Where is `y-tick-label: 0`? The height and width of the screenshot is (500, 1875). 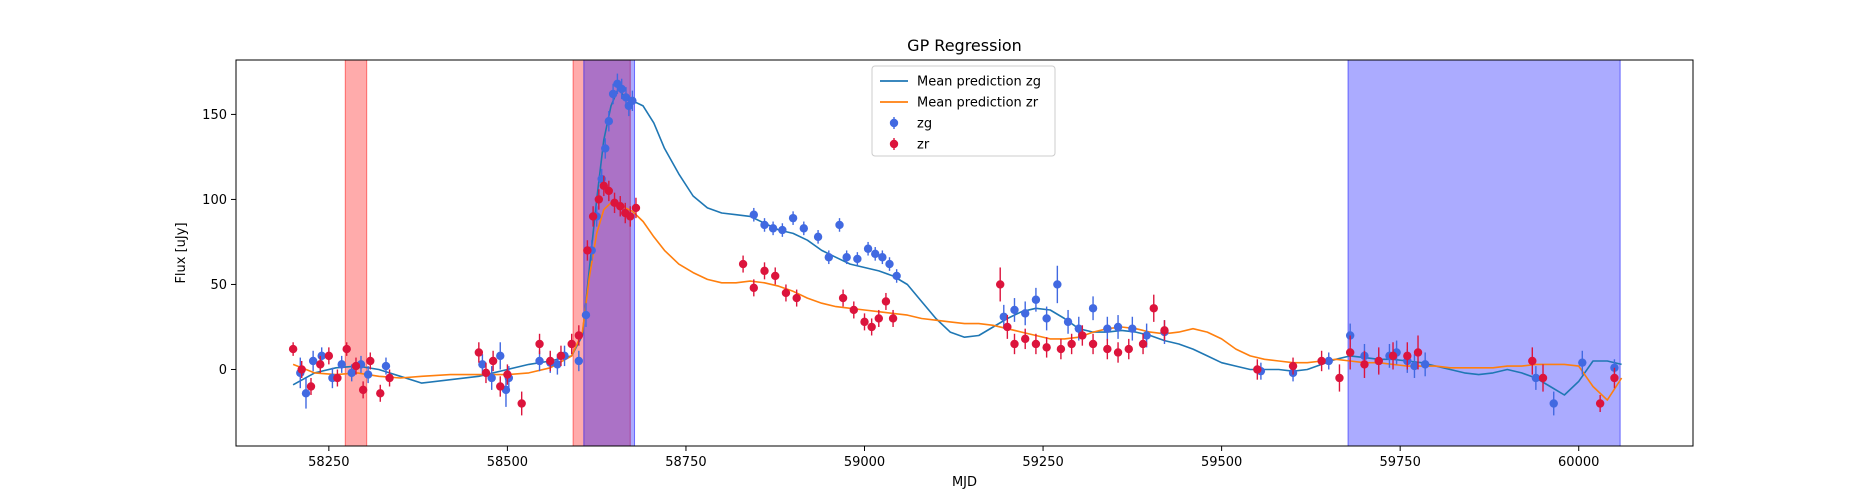
y-tick-label: 0 is located at coordinates (223, 370).